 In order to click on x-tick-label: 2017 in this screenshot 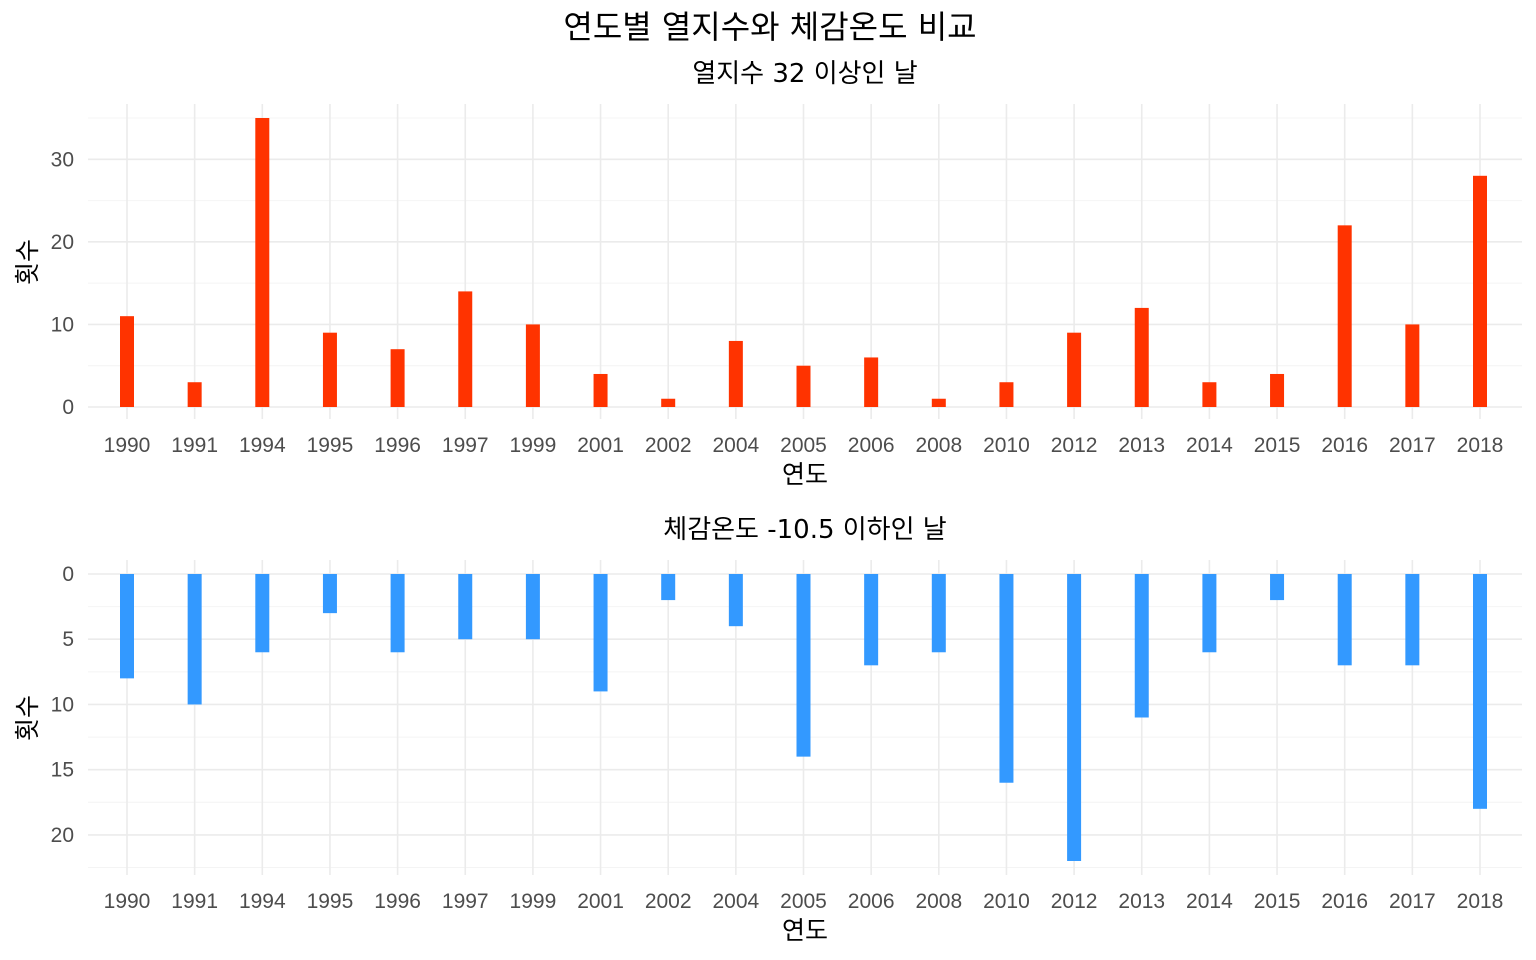, I will do `click(1412, 901)`.